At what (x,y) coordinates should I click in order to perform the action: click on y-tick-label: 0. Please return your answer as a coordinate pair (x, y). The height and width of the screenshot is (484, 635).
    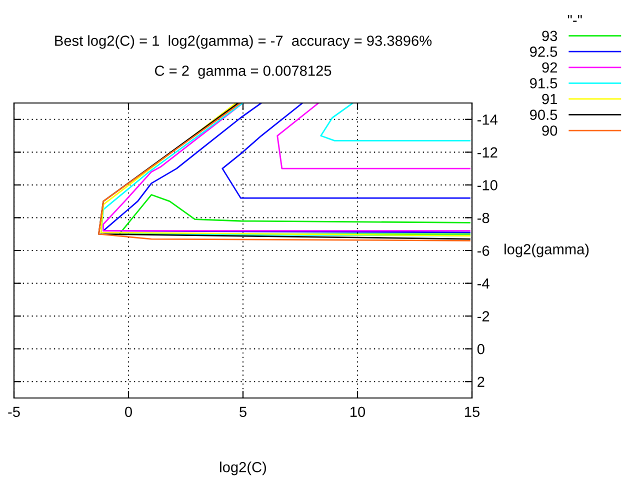
    Looking at the image, I should click on (480, 349).